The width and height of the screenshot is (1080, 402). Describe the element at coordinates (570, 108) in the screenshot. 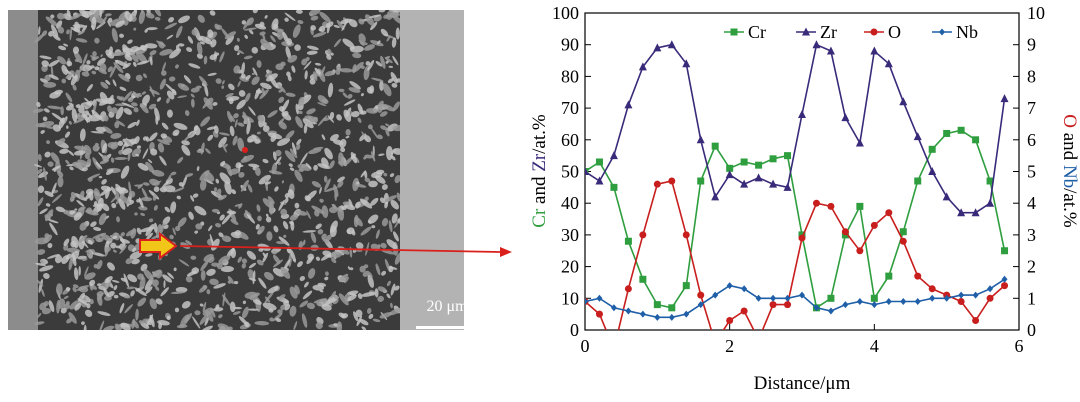

I see `y-tick-label-left: 70` at that location.